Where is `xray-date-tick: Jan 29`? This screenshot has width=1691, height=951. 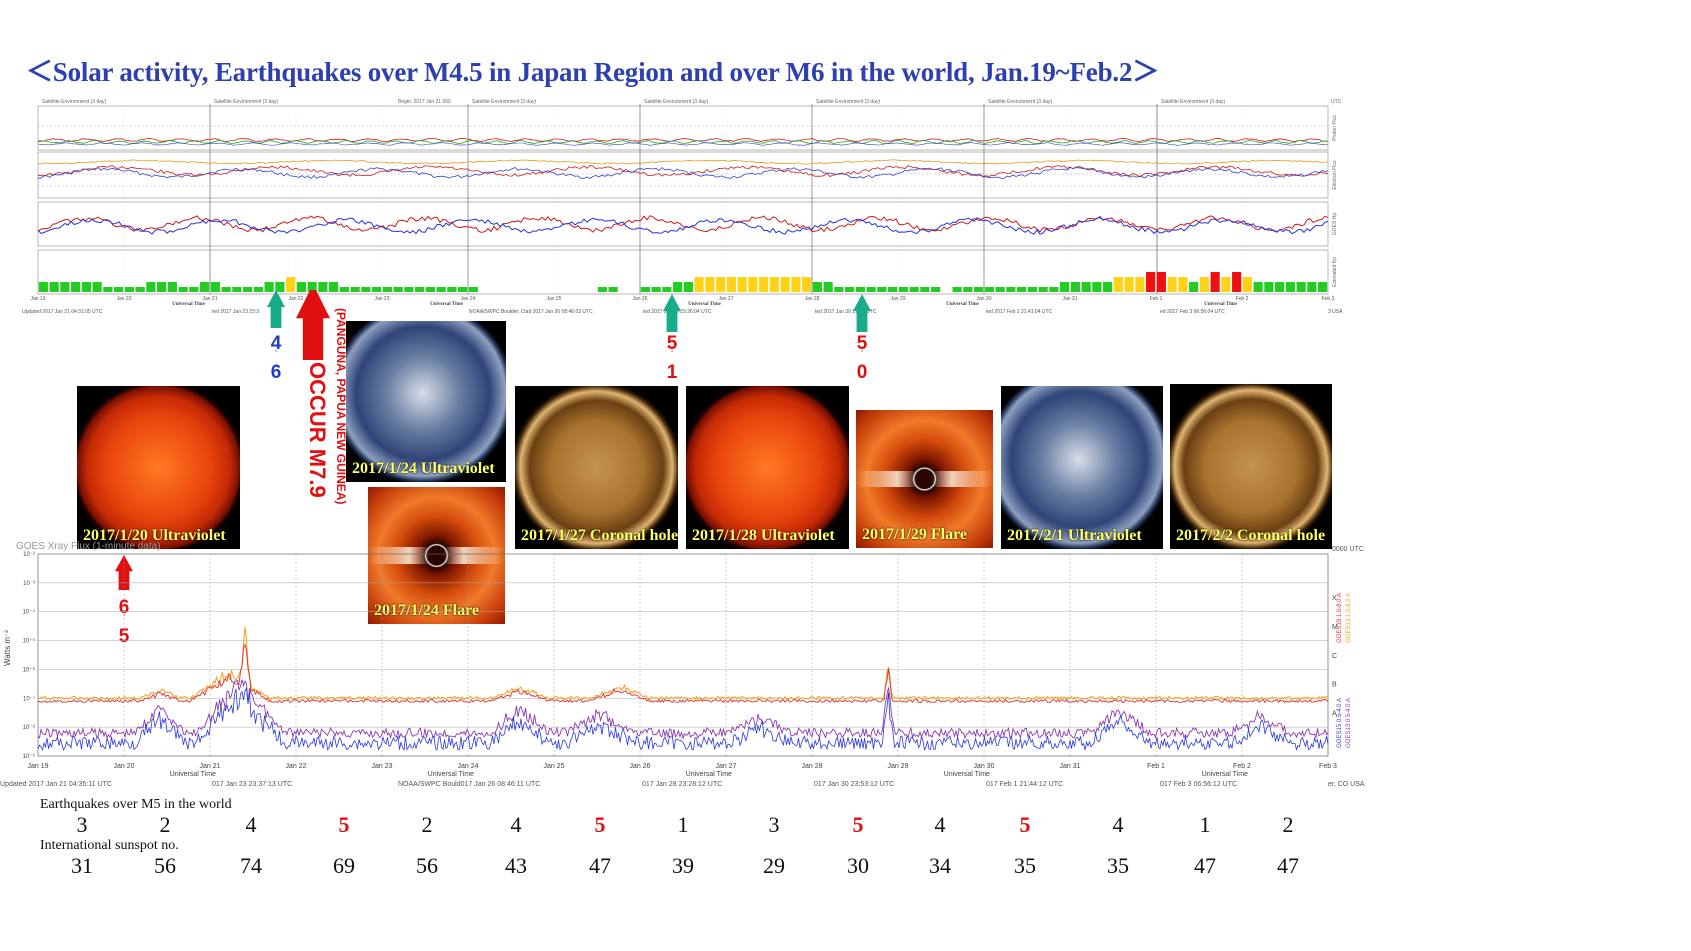 xray-date-tick: Jan 29 is located at coordinates (897, 766).